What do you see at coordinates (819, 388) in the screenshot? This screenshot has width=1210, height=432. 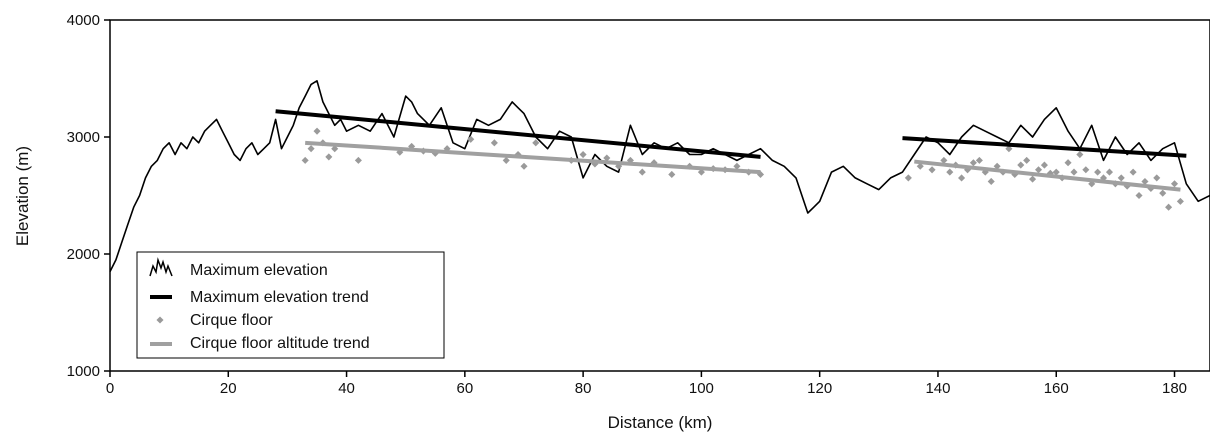 I see `x-tick-label: 120` at bounding box center [819, 388].